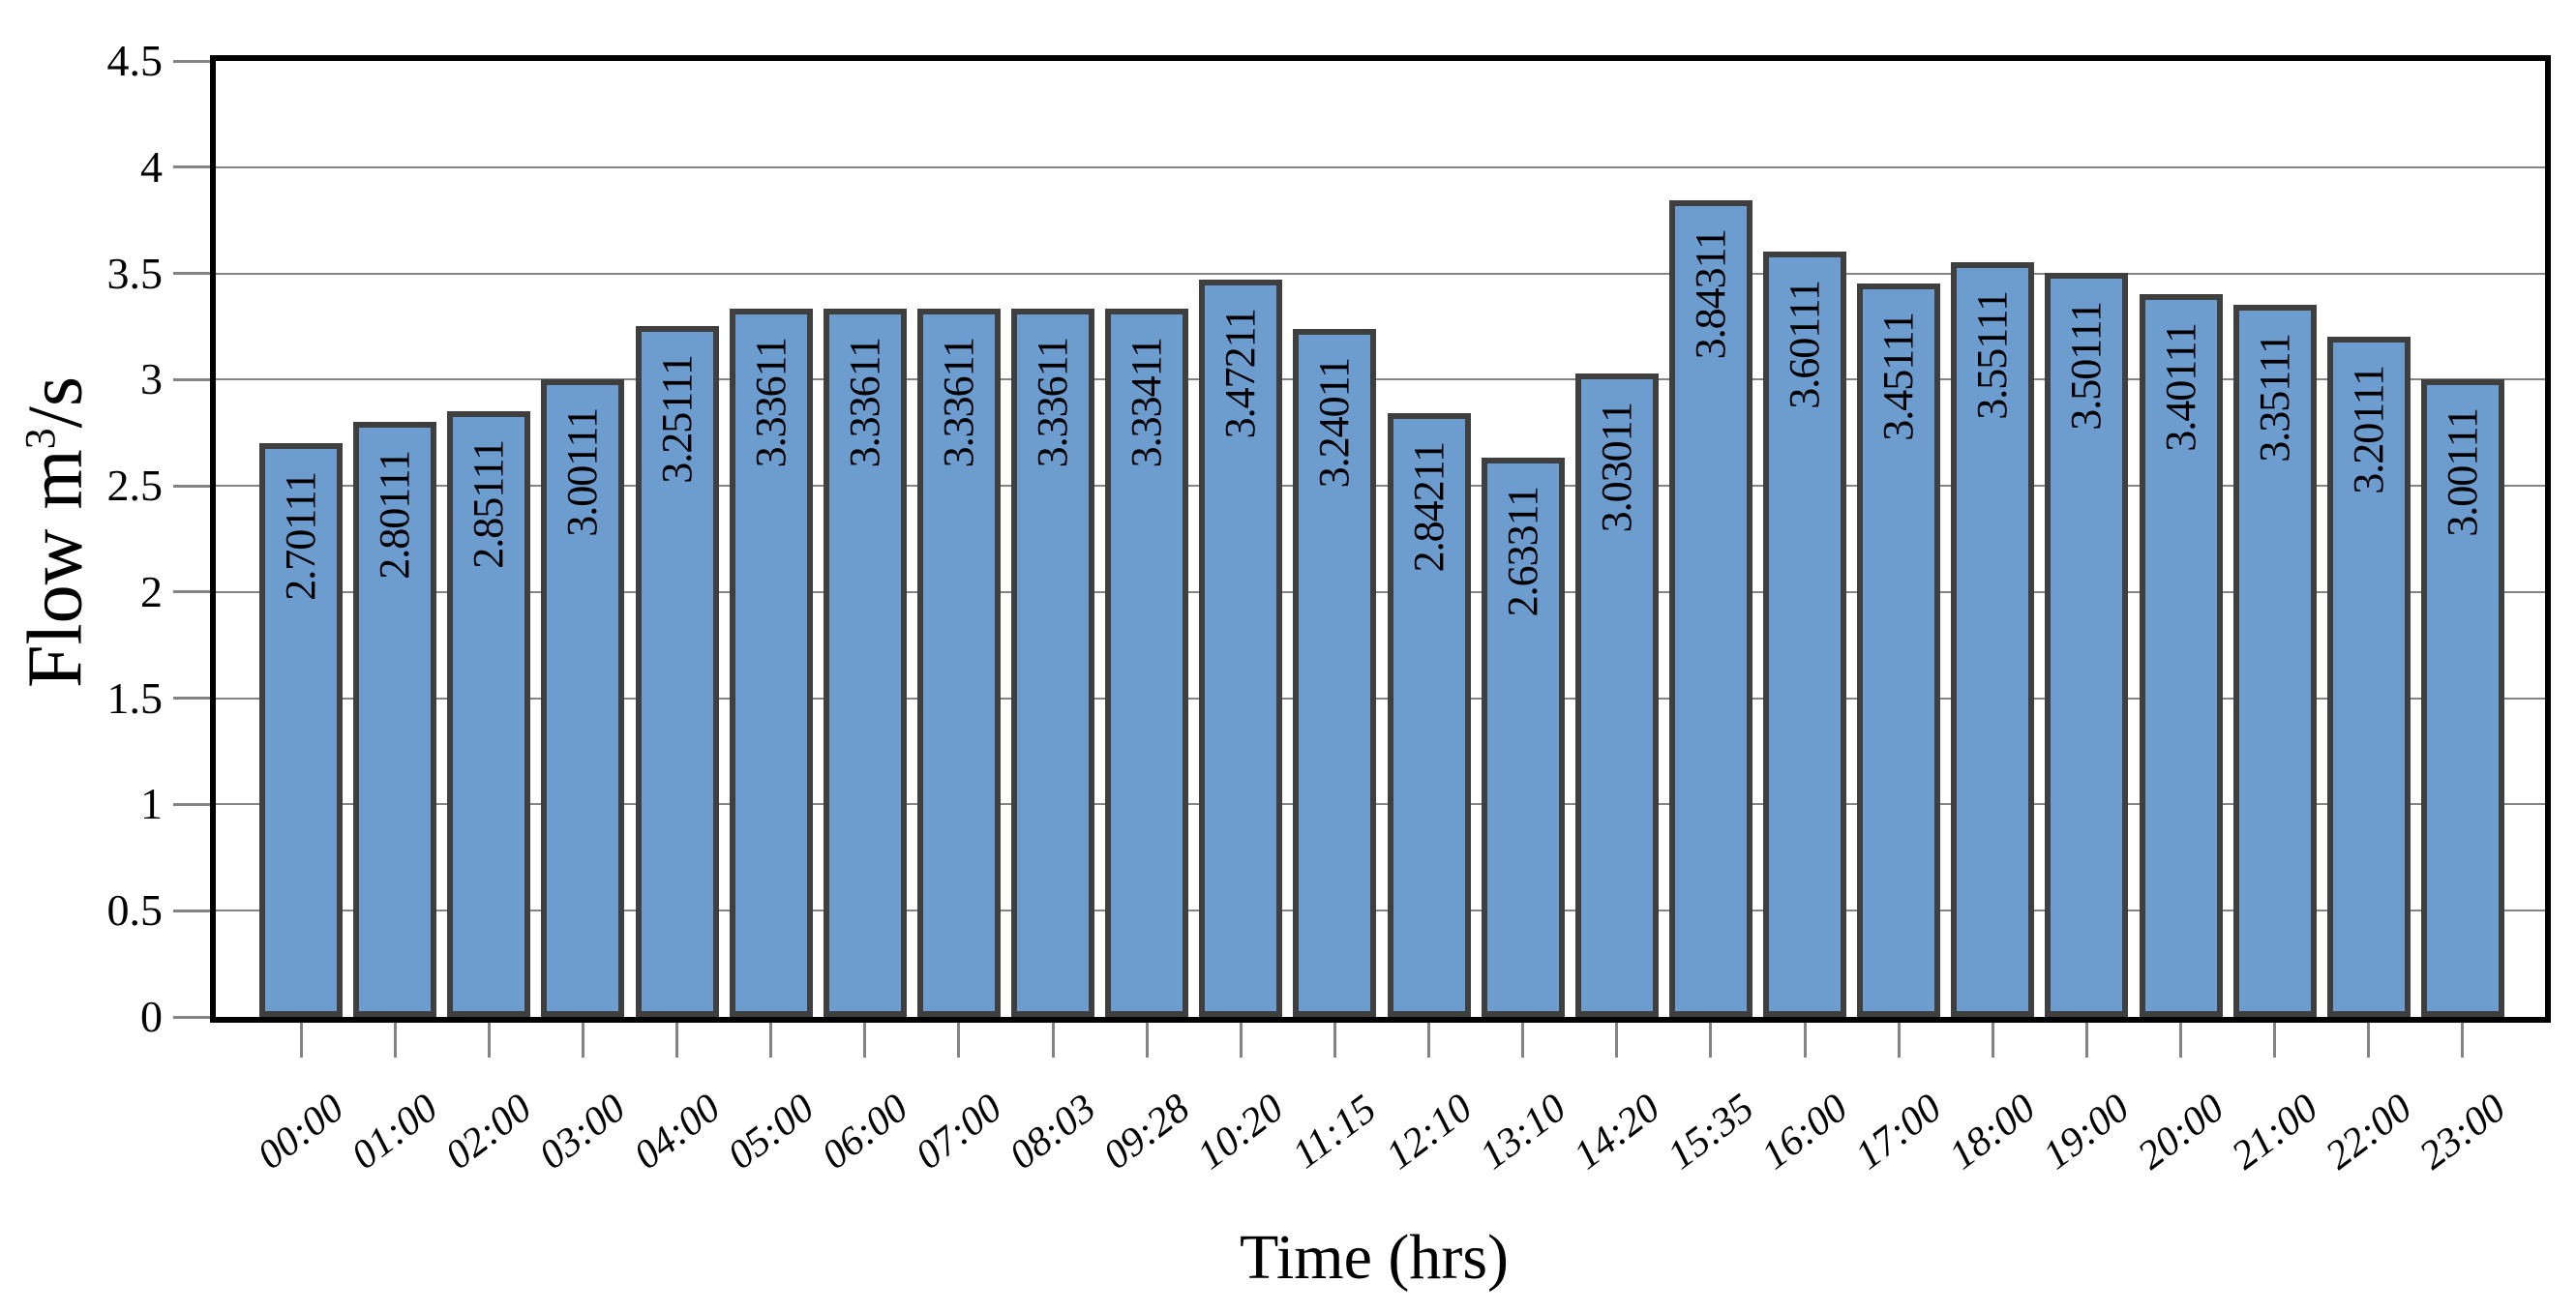 This screenshot has height=1313, width=2576. I want to click on bar: 3.60111, so click(1805, 635).